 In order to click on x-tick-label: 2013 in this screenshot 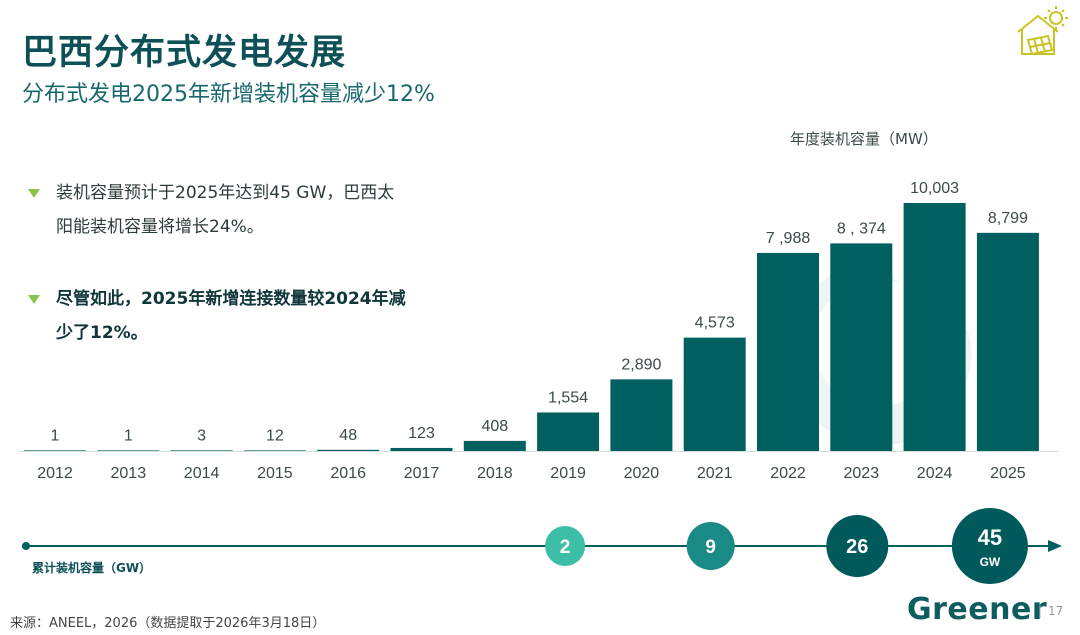, I will do `click(129, 473)`.